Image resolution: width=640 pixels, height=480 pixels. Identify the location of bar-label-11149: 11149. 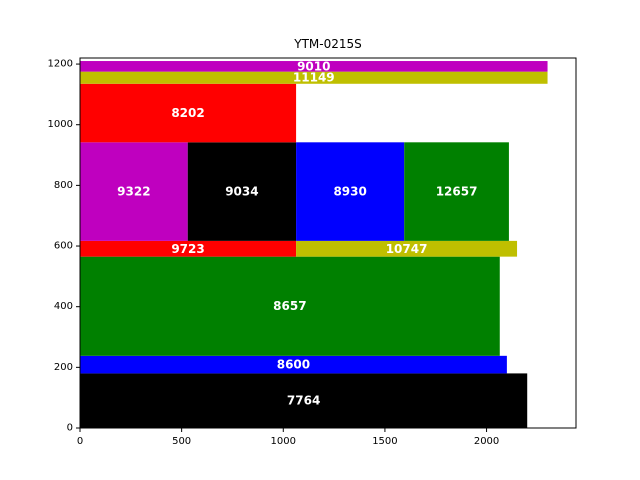
(314, 78).